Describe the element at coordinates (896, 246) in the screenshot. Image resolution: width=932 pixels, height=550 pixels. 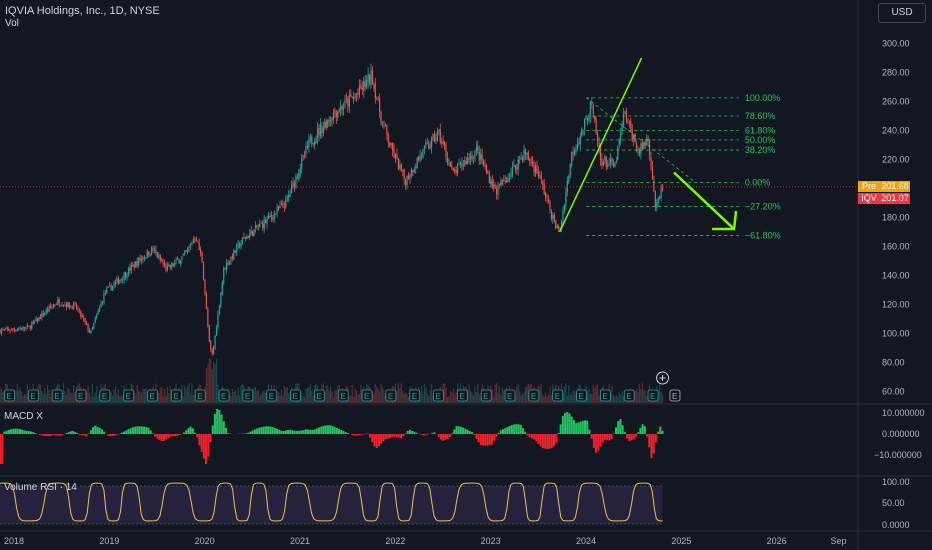
I see `y-tick-label: 160.00` at that location.